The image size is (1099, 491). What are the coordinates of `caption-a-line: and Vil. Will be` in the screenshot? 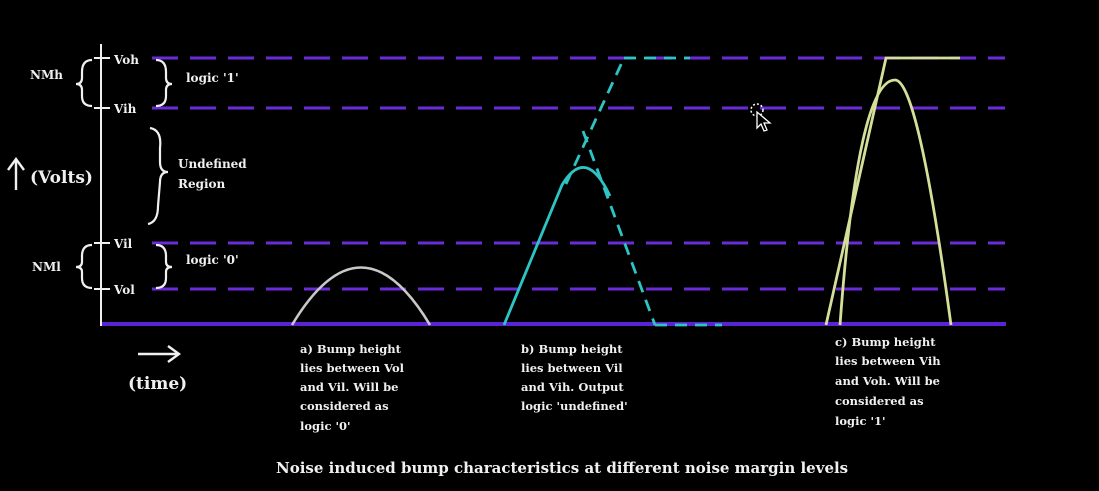 It's located at (349, 387).